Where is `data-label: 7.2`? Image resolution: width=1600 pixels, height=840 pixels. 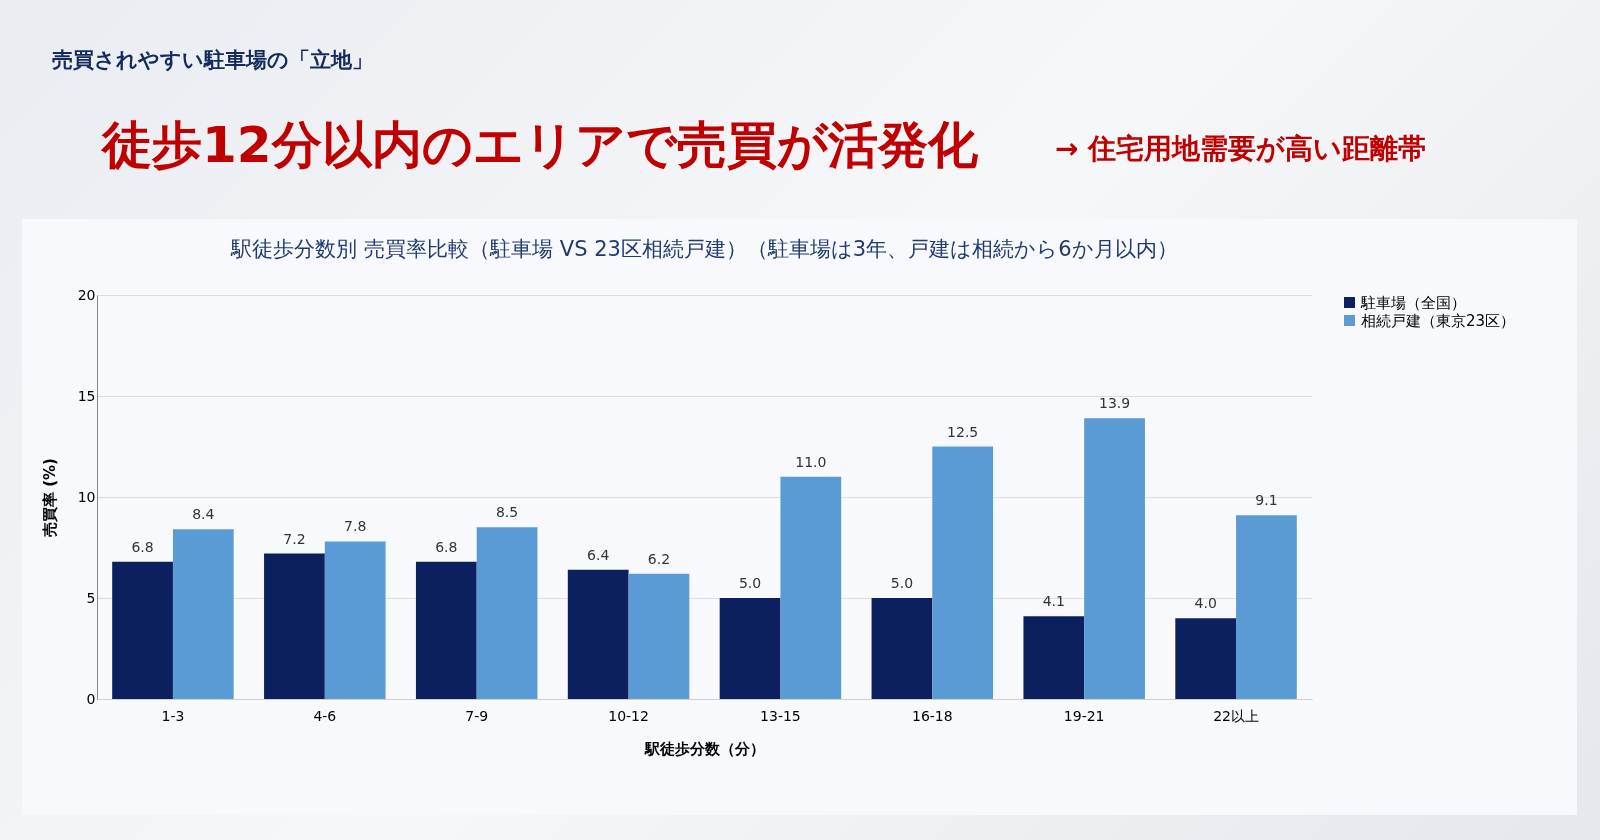 data-label: 7.2 is located at coordinates (294, 538).